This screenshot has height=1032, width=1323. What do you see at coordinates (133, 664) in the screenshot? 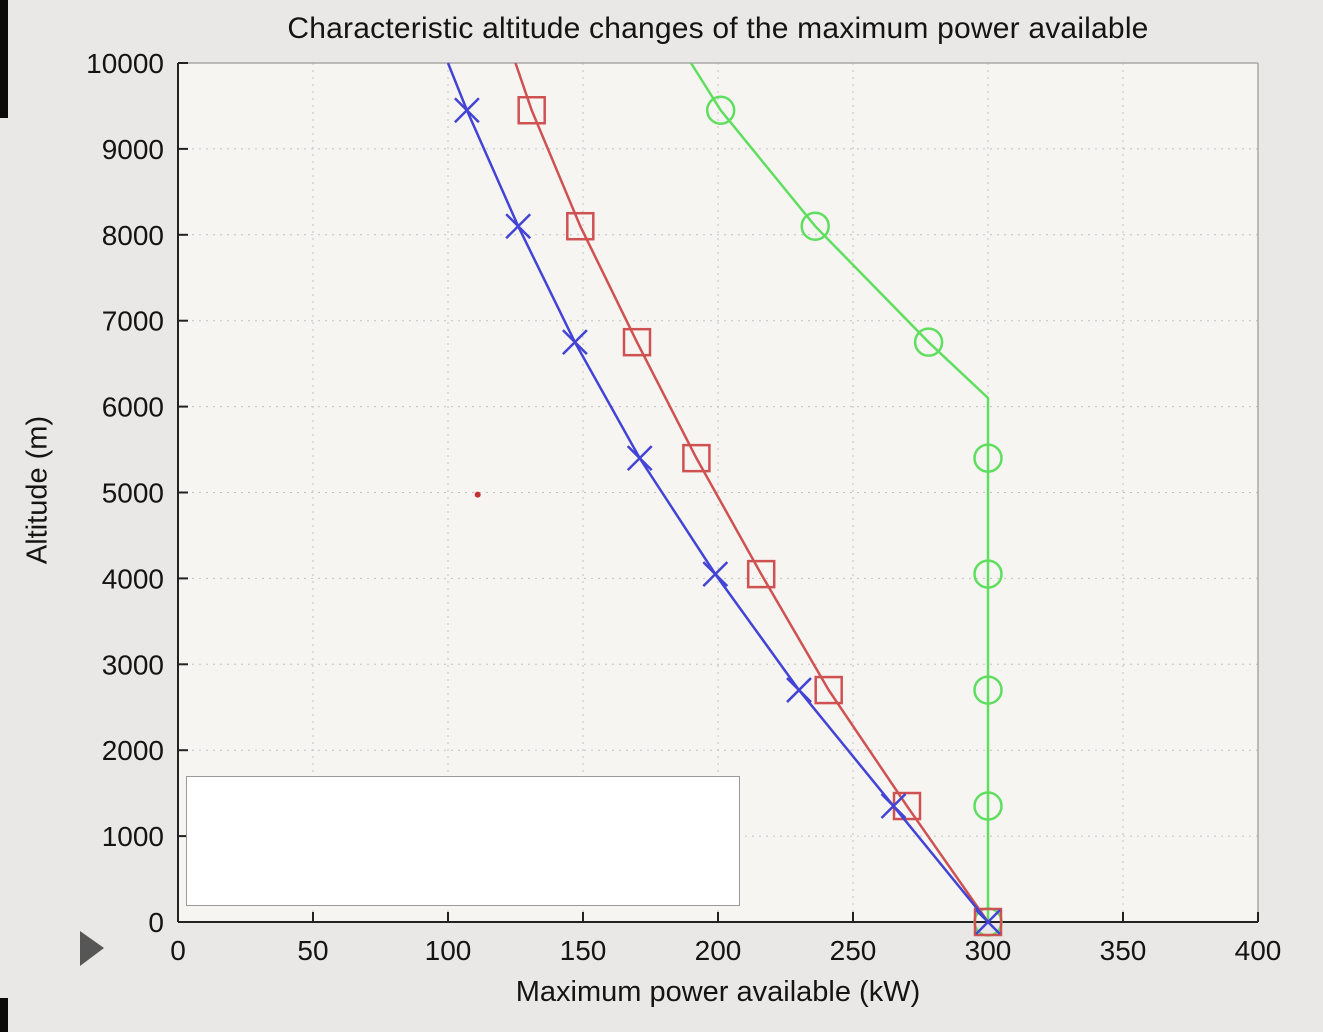
I see `y-tick-label: 3000` at bounding box center [133, 664].